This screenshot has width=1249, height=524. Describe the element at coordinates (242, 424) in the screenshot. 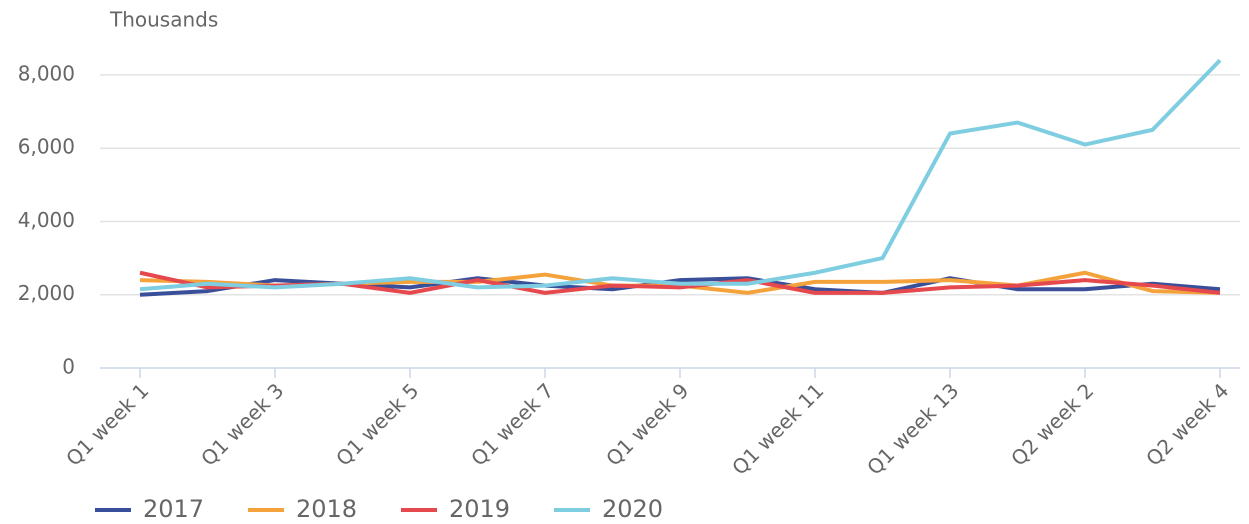

I see `x-tick-label: Q1 week 3` at that location.